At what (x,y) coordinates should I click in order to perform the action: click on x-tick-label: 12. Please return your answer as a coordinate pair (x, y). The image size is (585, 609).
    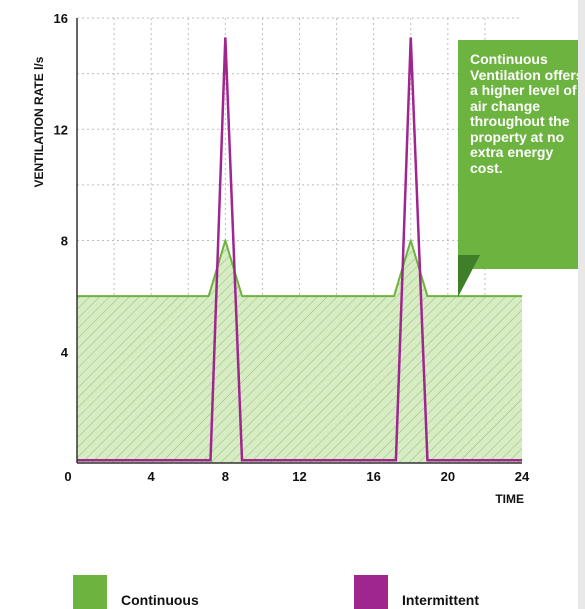
    Looking at the image, I should click on (299, 476).